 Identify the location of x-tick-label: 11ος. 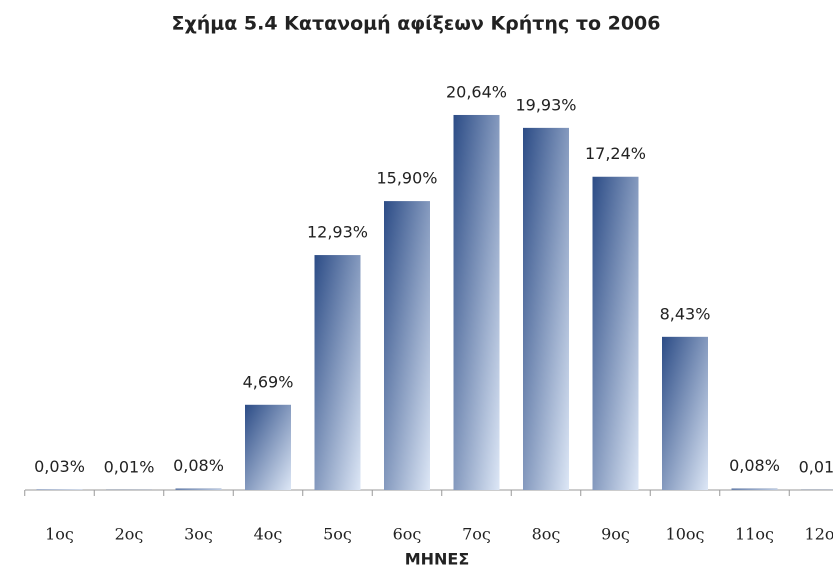
(754, 534).